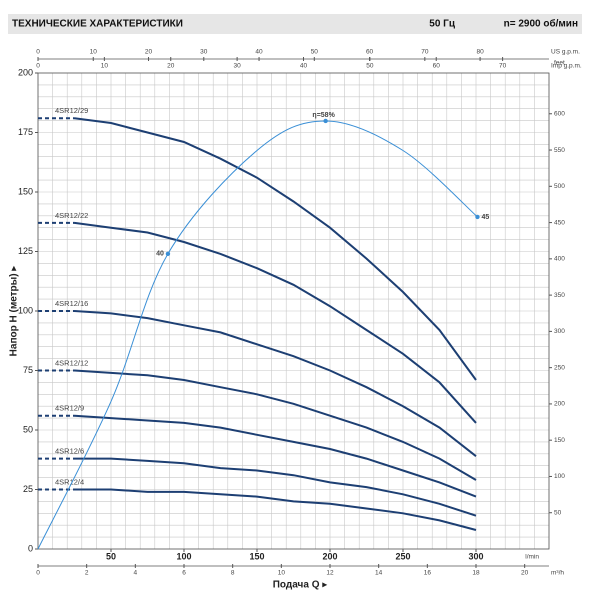 This screenshot has height=600, width=590. Describe the element at coordinates (323, 115) in the screenshot. I see `efficiency-label: η=58%` at that location.